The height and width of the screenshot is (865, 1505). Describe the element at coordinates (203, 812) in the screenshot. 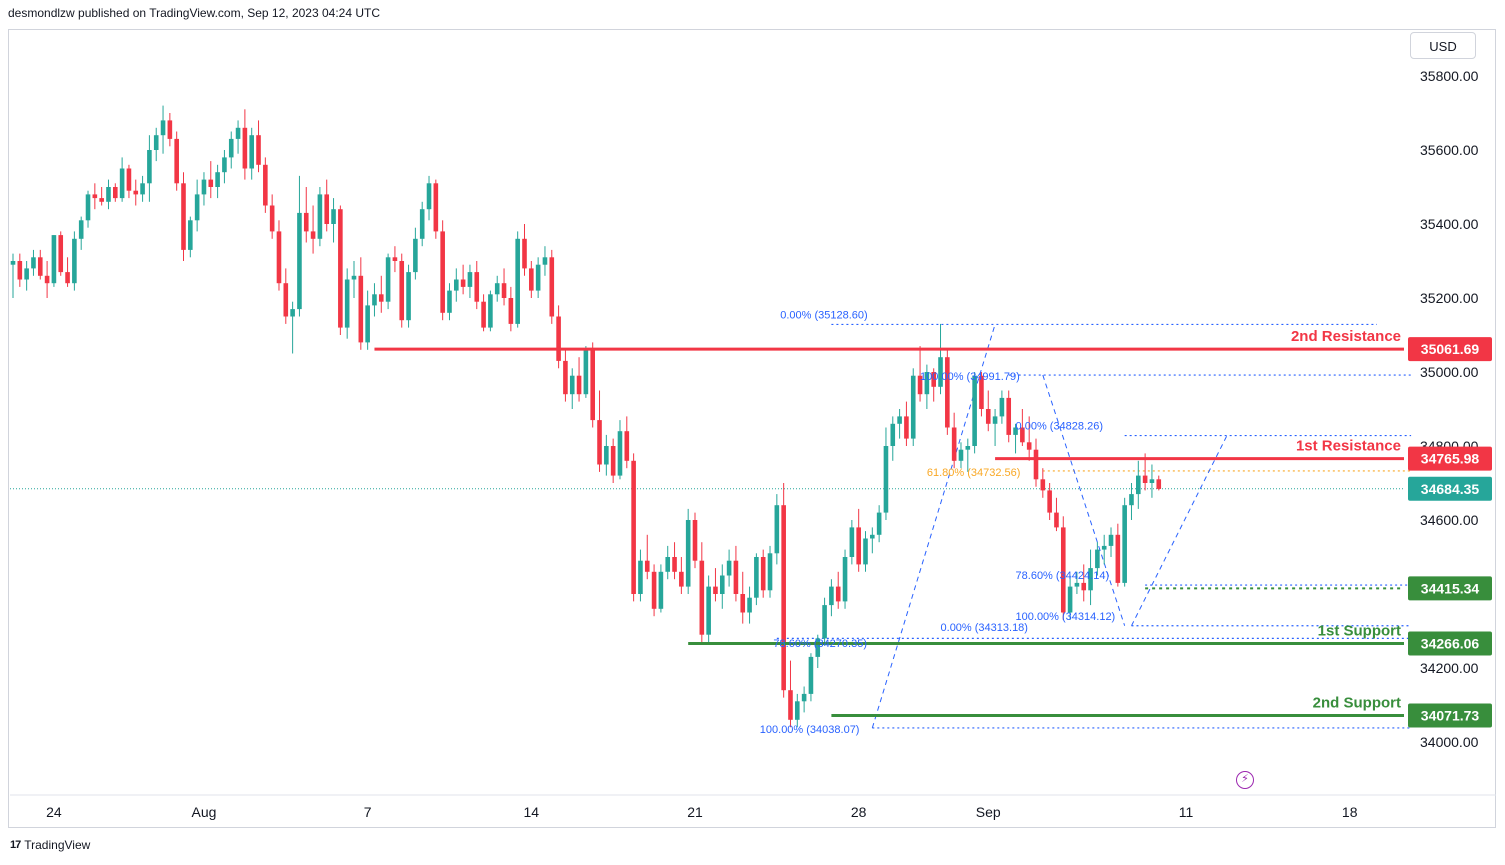

I see `x-axis-tick-label: Aug` at that location.